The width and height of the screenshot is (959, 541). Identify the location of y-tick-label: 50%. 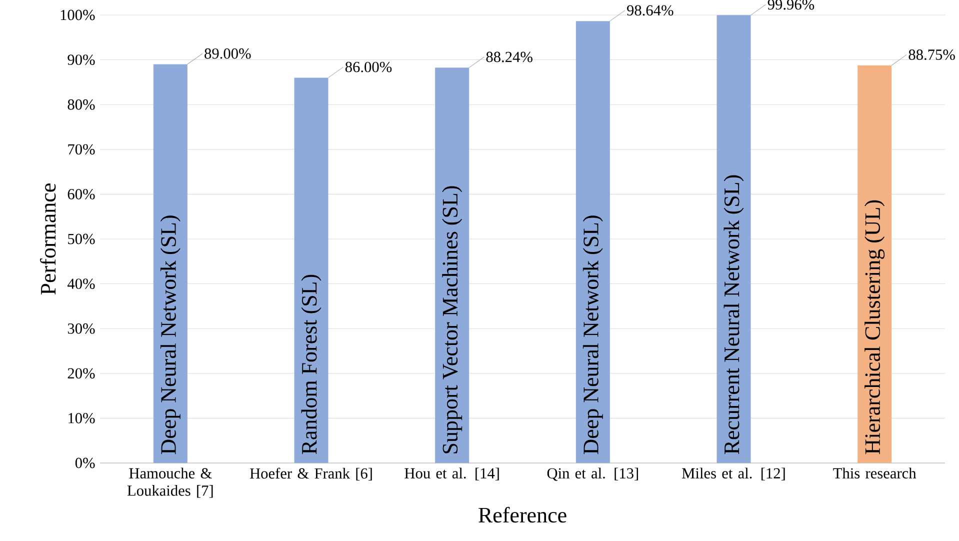
(81, 239).